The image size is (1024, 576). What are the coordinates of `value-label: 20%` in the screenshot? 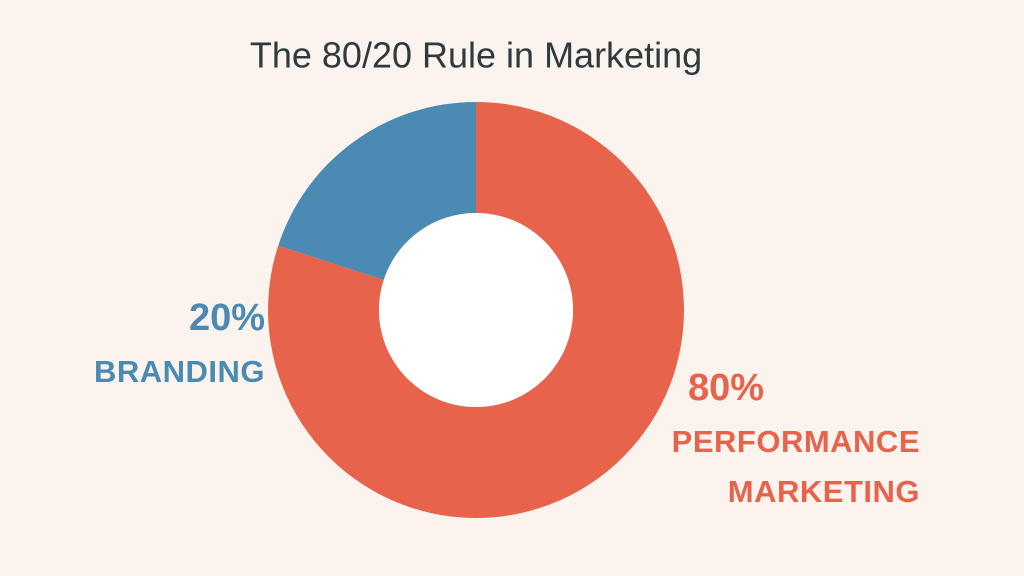 It's located at (226, 318).